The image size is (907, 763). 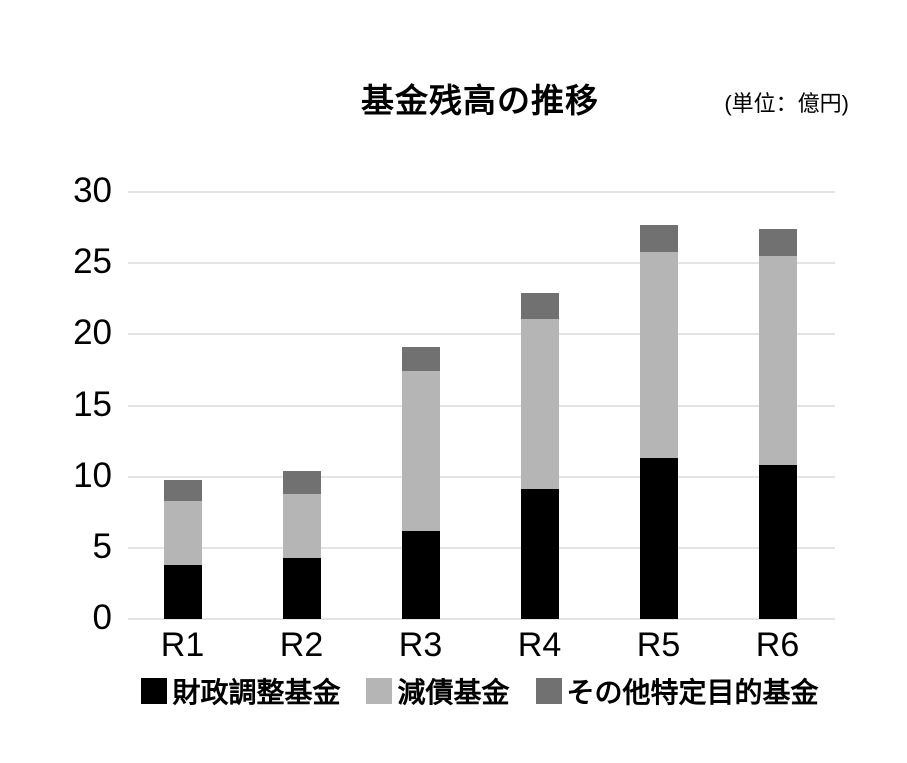 What do you see at coordinates (92, 333) in the screenshot?
I see `y-tick-label-20: 20` at bounding box center [92, 333].